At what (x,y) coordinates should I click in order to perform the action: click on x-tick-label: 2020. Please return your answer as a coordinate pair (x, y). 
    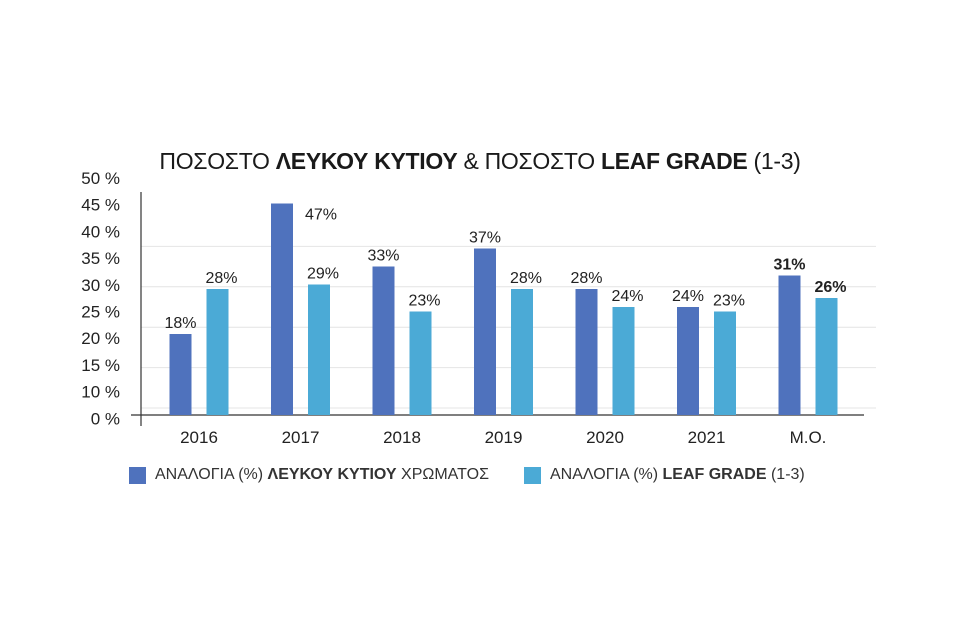
    Looking at the image, I should click on (605, 437).